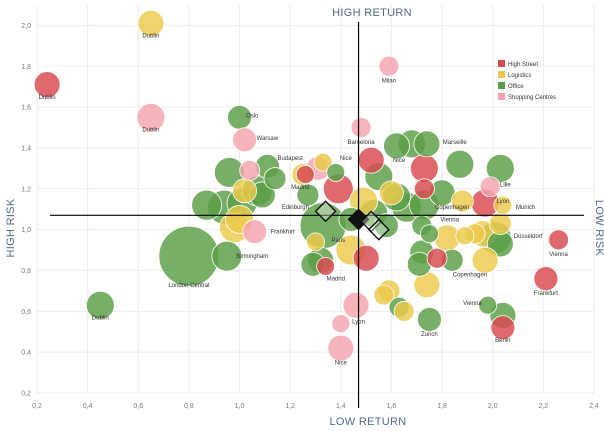  Describe the element at coordinates (268, 139) in the screenshot. I see `city-label: Warsaw` at that location.